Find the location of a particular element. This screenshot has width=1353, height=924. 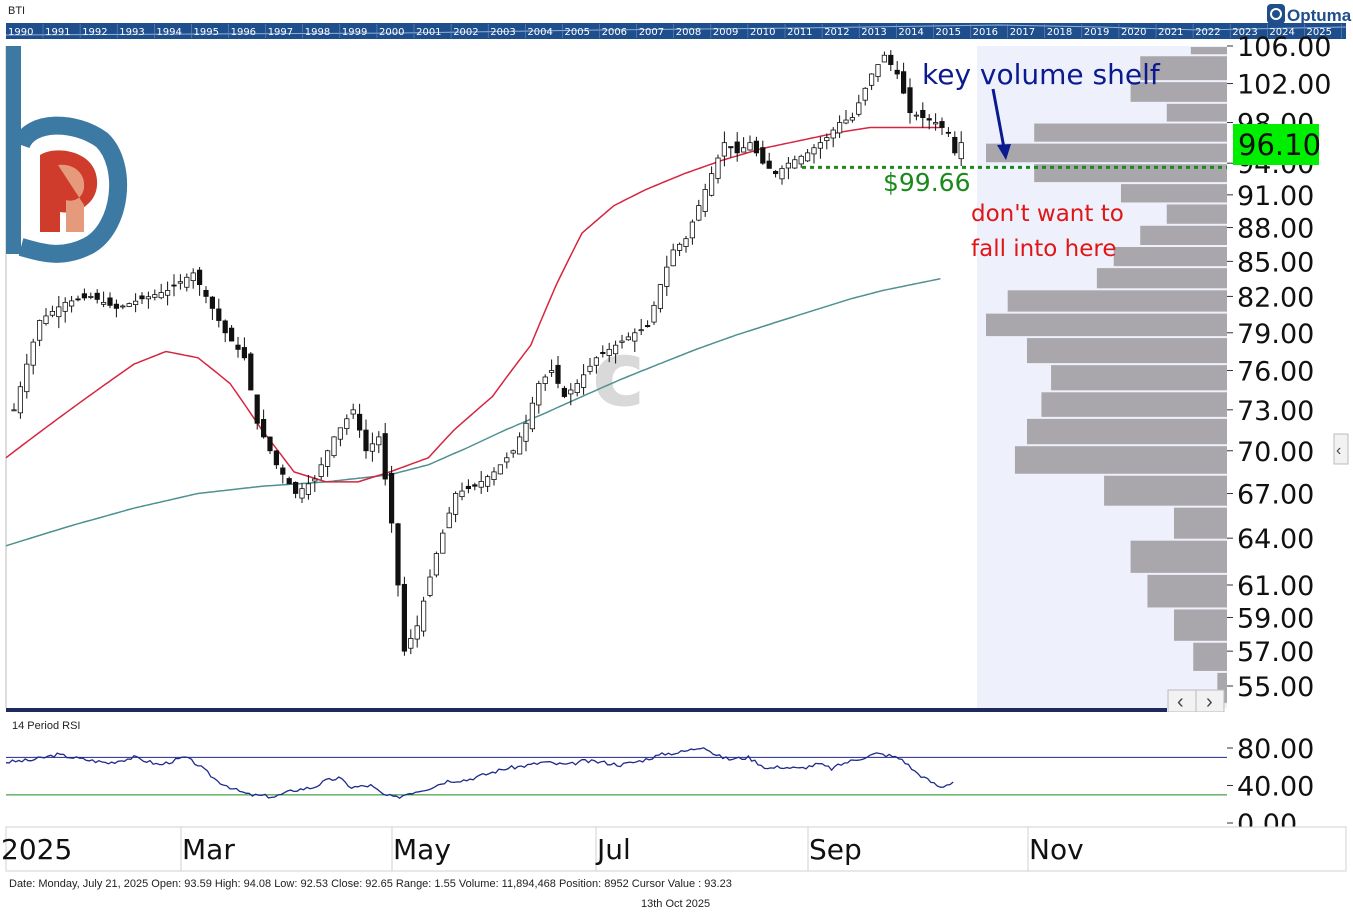

rsi-axis-label: 80.00 is located at coordinates (1275, 749).